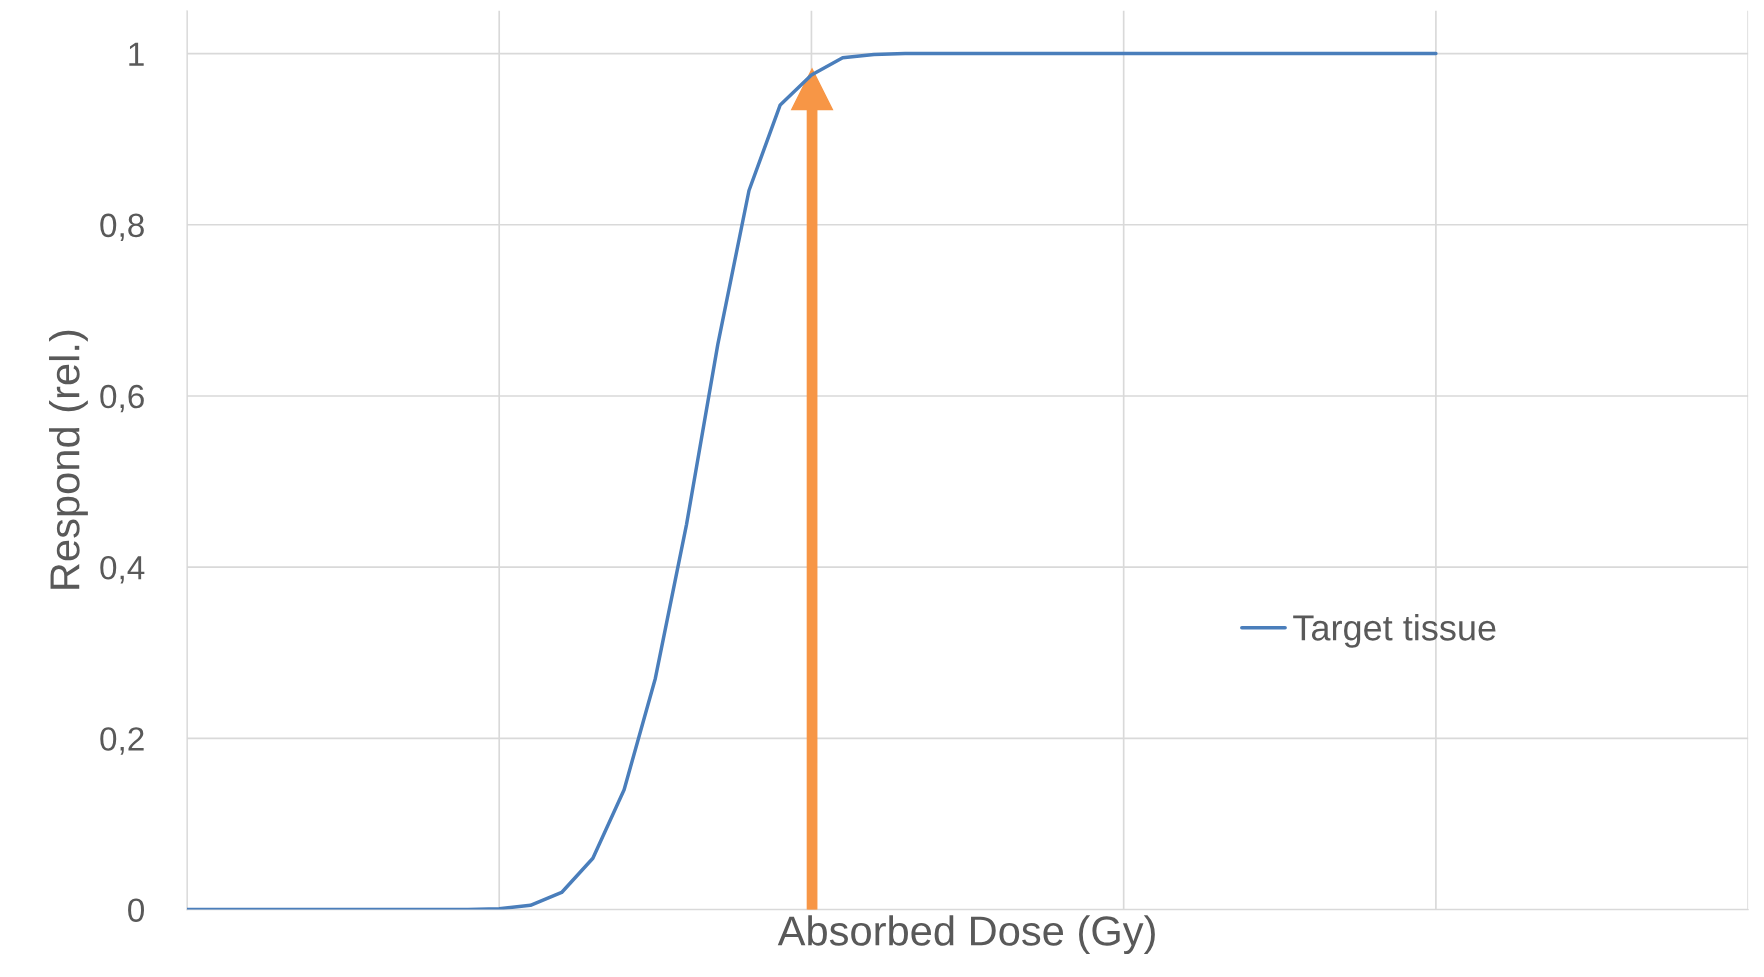 The image size is (1764, 977). I want to click on y-tick-label: 0, so click(136, 910).